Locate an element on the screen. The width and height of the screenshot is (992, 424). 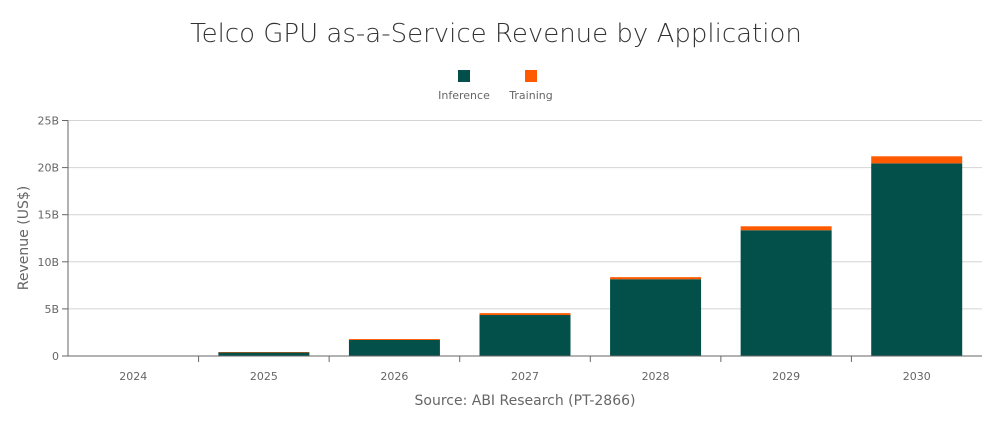
bar-training-2026 is located at coordinates (394, 339).